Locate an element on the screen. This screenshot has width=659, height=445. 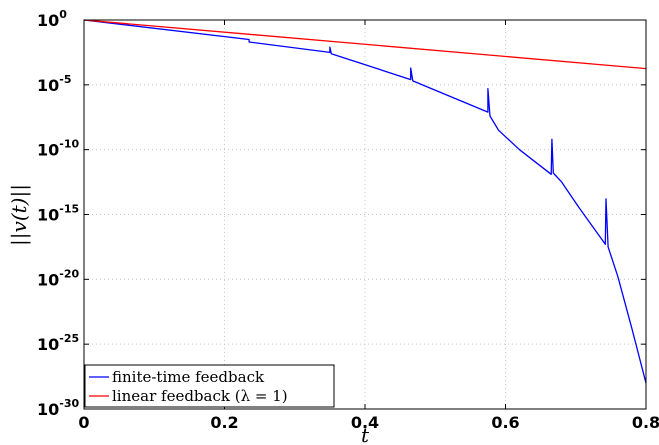
y-tick-exponent: 0 is located at coordinates (63, 14).